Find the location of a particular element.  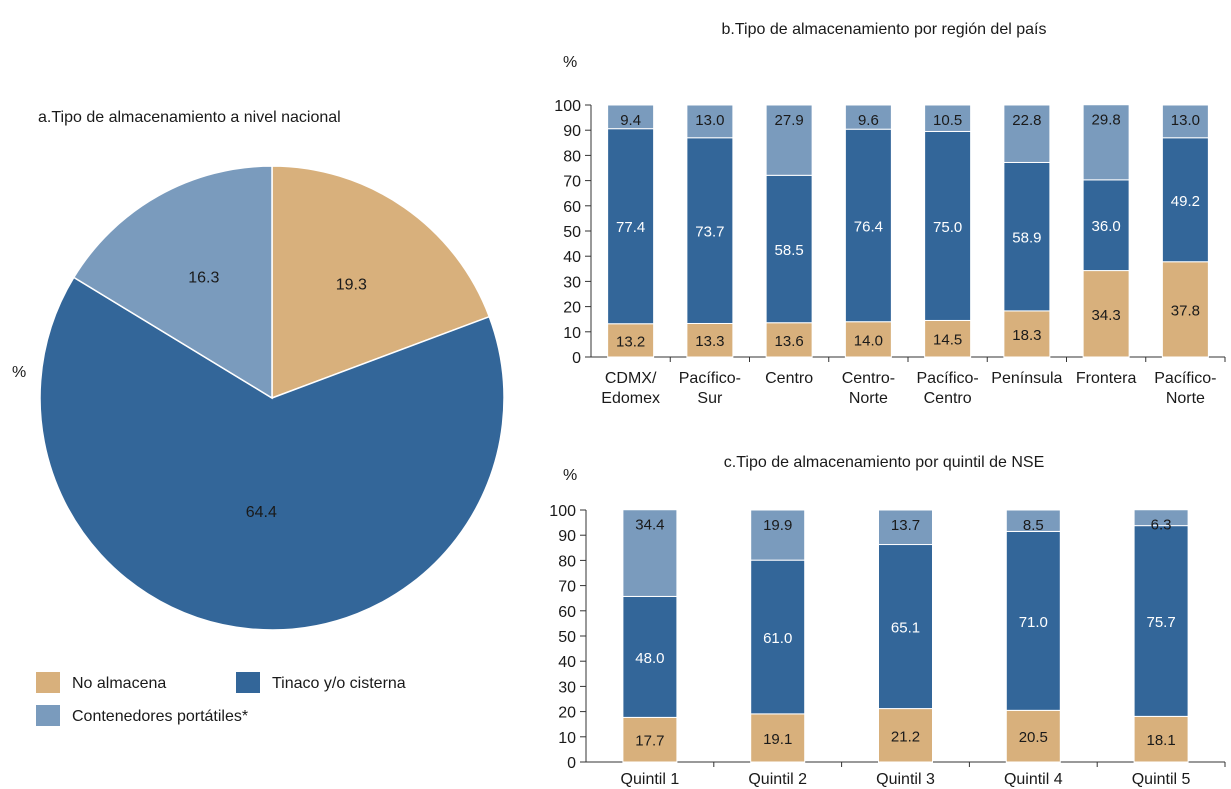

bar-data-label: 65.1 is located at coordinates (905, 628).